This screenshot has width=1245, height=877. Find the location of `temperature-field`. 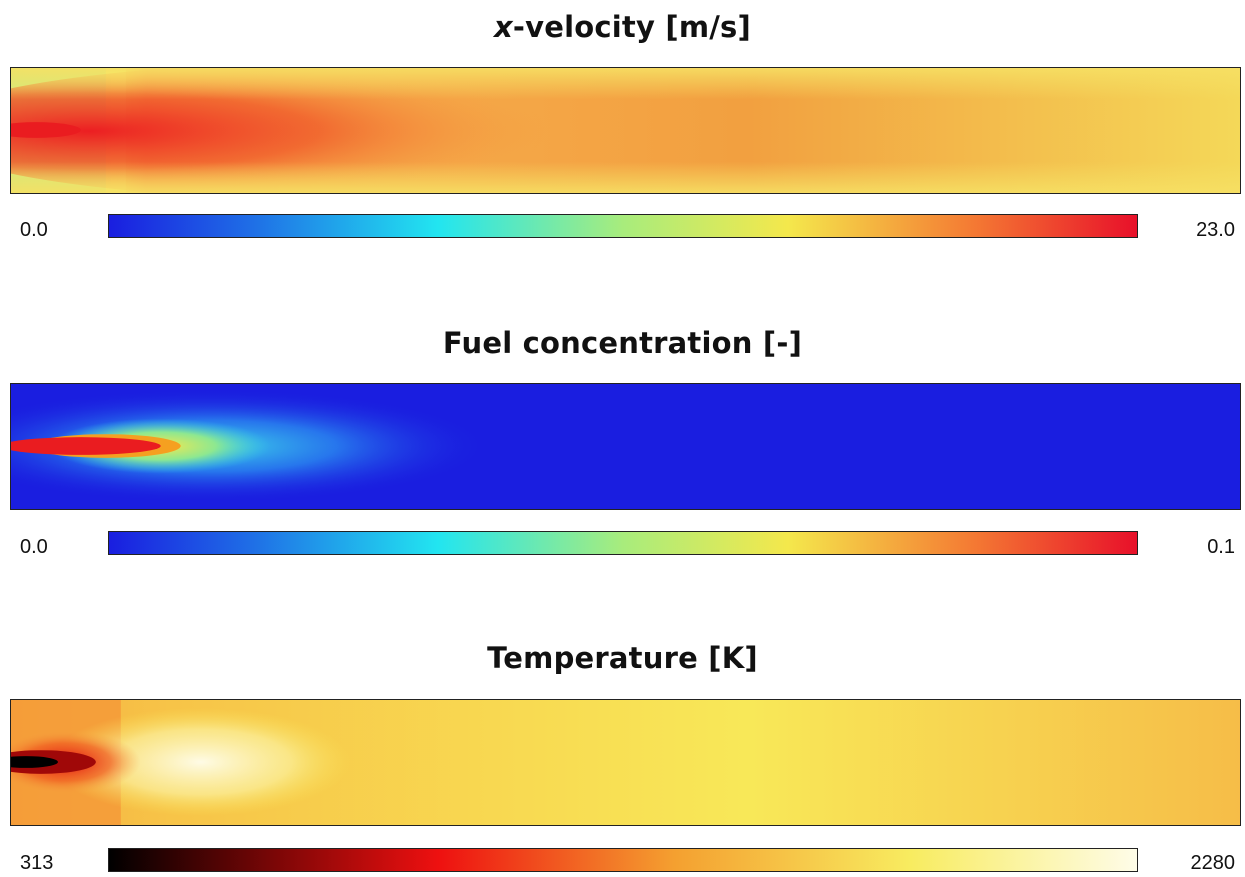

temperature-field is located at coordinates (625, 762).